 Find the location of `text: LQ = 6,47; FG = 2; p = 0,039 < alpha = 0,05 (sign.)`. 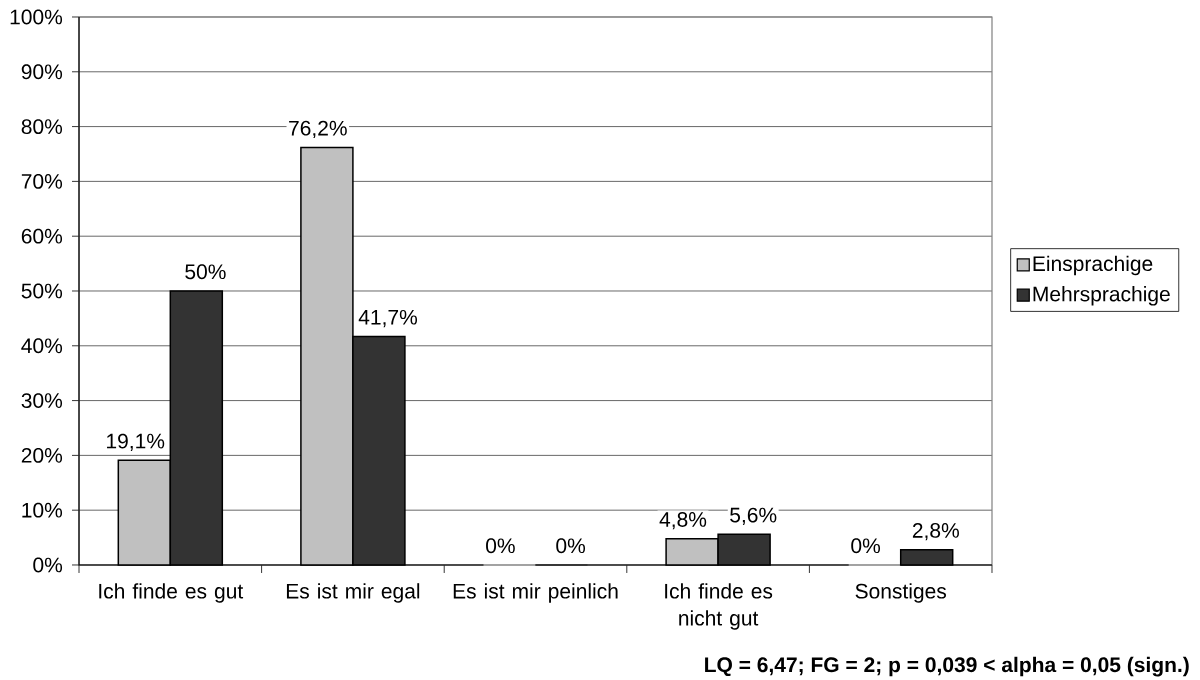

text: LQ = 6,47; FG = 2; p = 0,039 < alpha = 0,05 (sign.) is located at coordinates (947, 666).